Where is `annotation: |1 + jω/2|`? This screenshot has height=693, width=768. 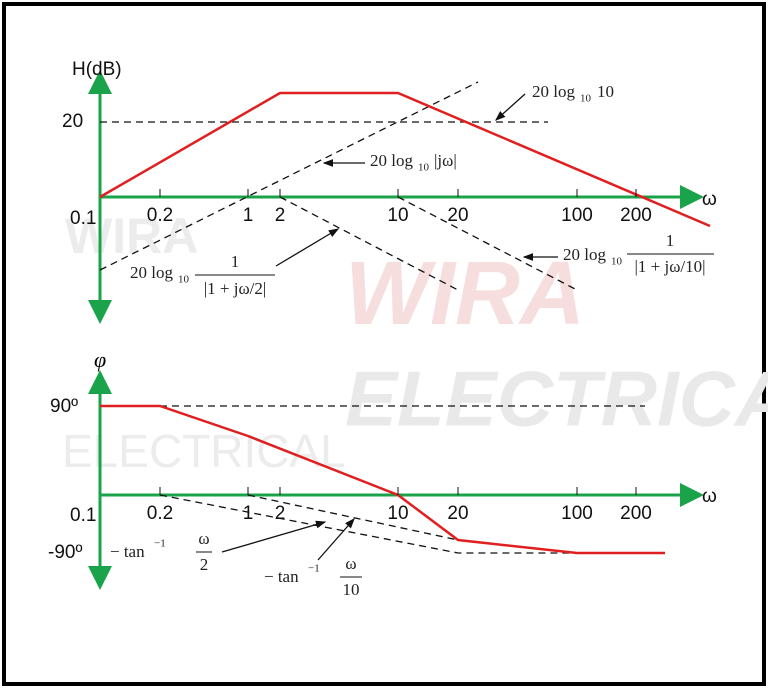 annotation: |1 + jω/2| is located at coordinates (235, 288).